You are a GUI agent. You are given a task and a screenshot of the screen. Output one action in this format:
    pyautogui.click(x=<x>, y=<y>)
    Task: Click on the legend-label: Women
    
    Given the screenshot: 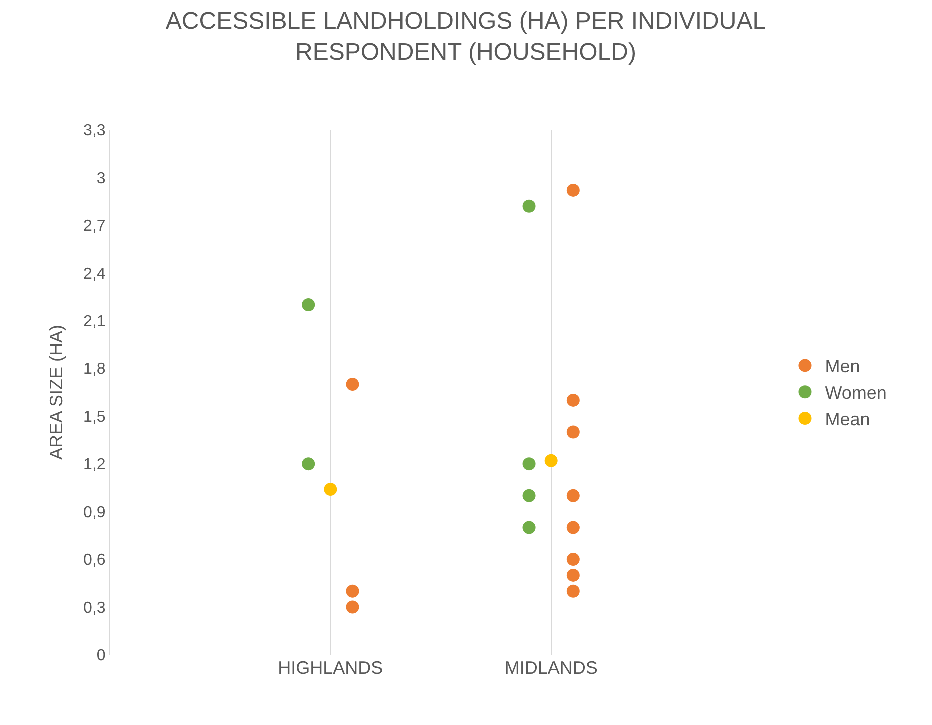 What is the action you would take?
    pyautogui.click(x=856, y=393)
    